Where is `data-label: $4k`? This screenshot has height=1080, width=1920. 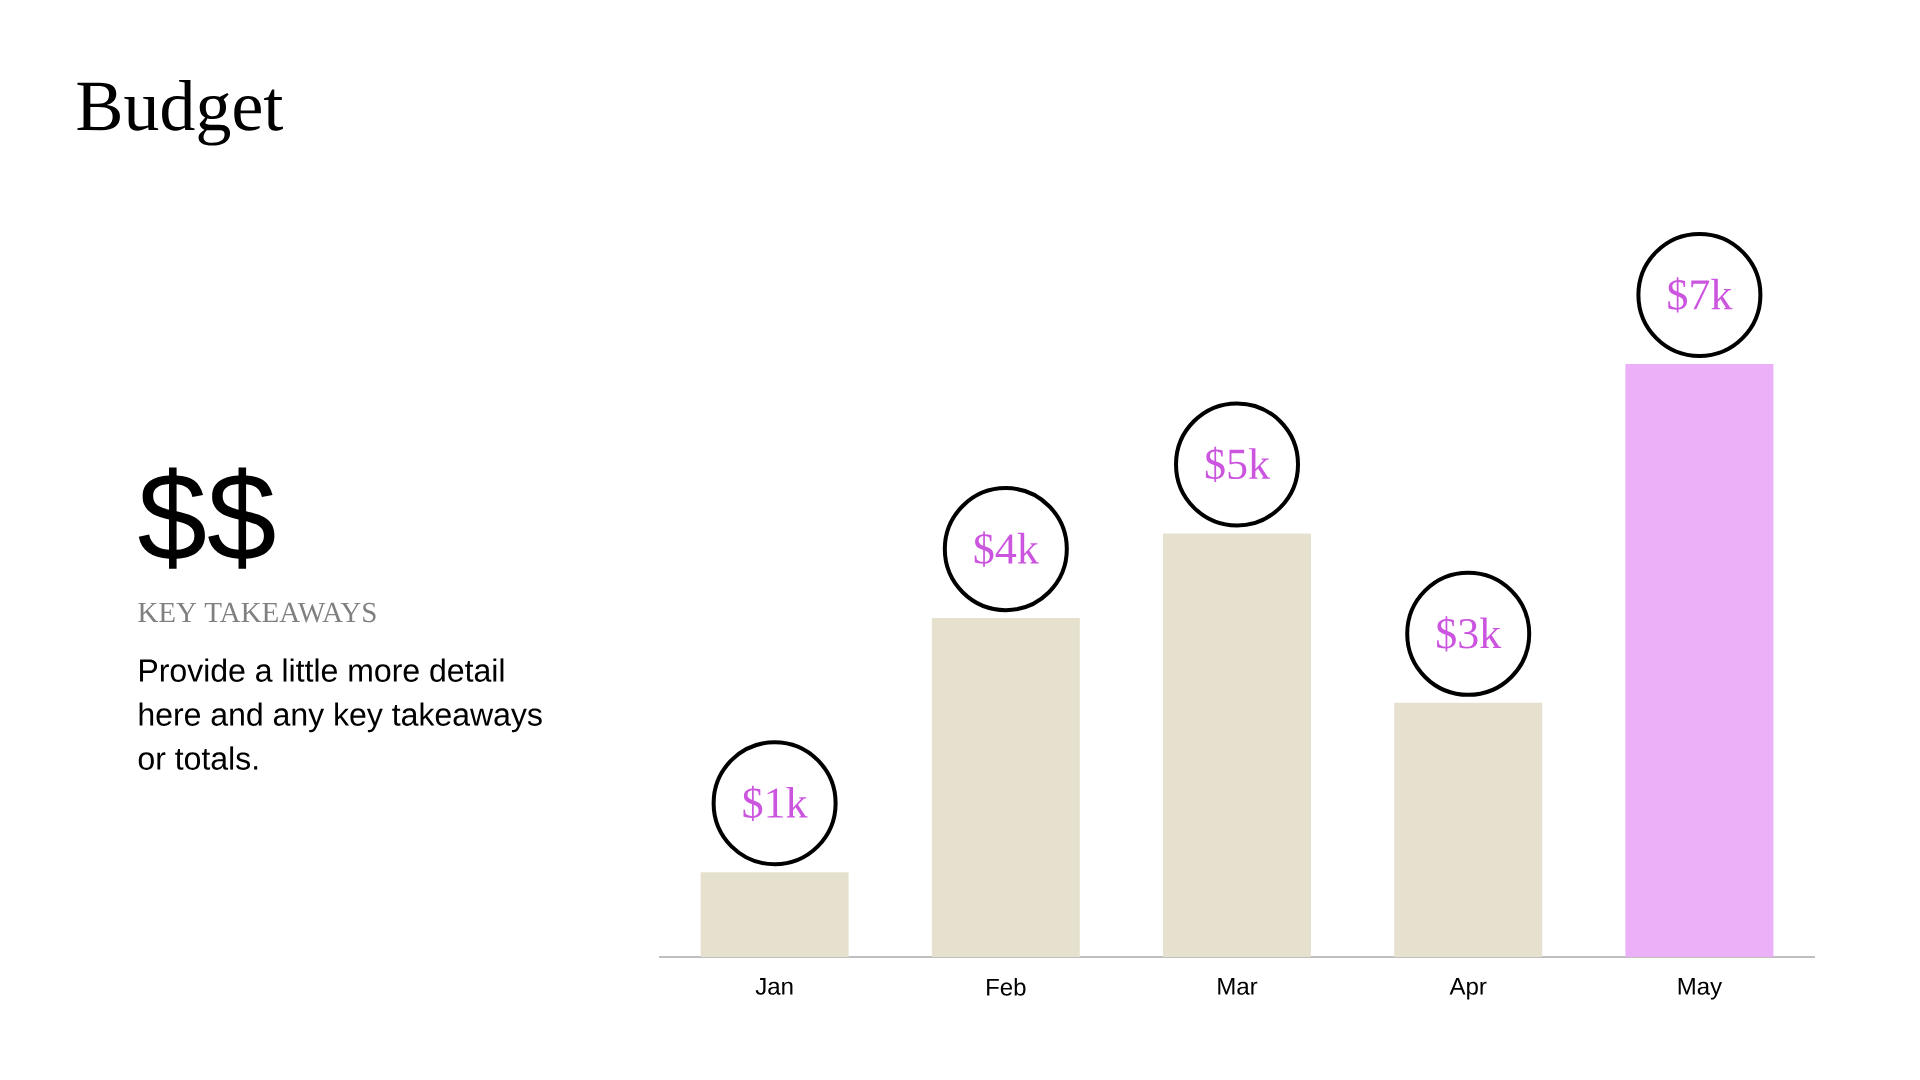
data-label: $4k is located at coordinates (1006, 549).